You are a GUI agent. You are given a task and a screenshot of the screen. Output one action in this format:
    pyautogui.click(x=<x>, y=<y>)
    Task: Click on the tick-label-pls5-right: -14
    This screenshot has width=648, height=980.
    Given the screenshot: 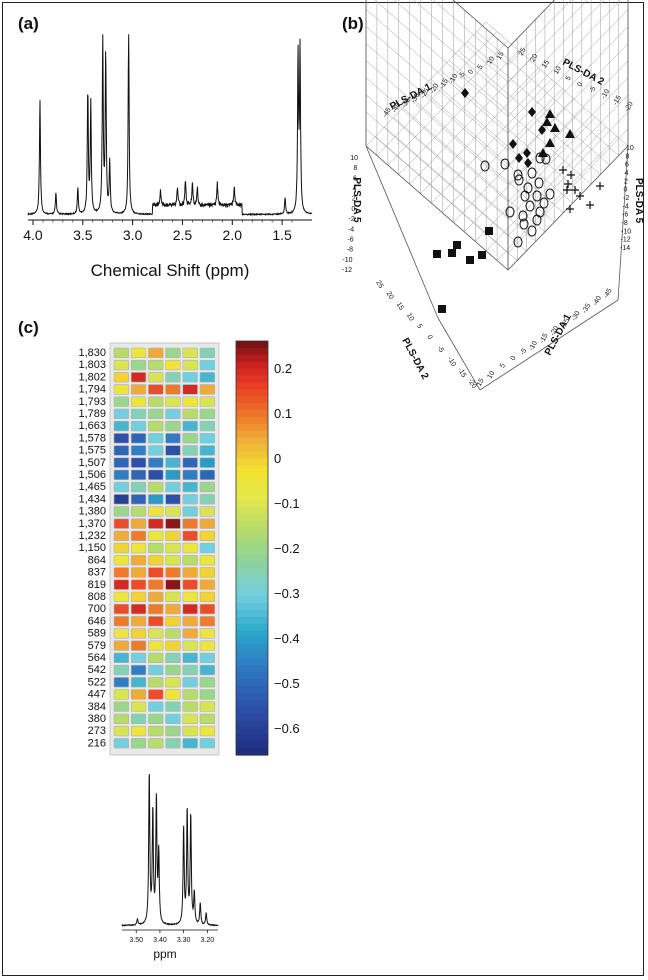 What is the action you would take?
    pyautogui.click(x=625, y=248)
    